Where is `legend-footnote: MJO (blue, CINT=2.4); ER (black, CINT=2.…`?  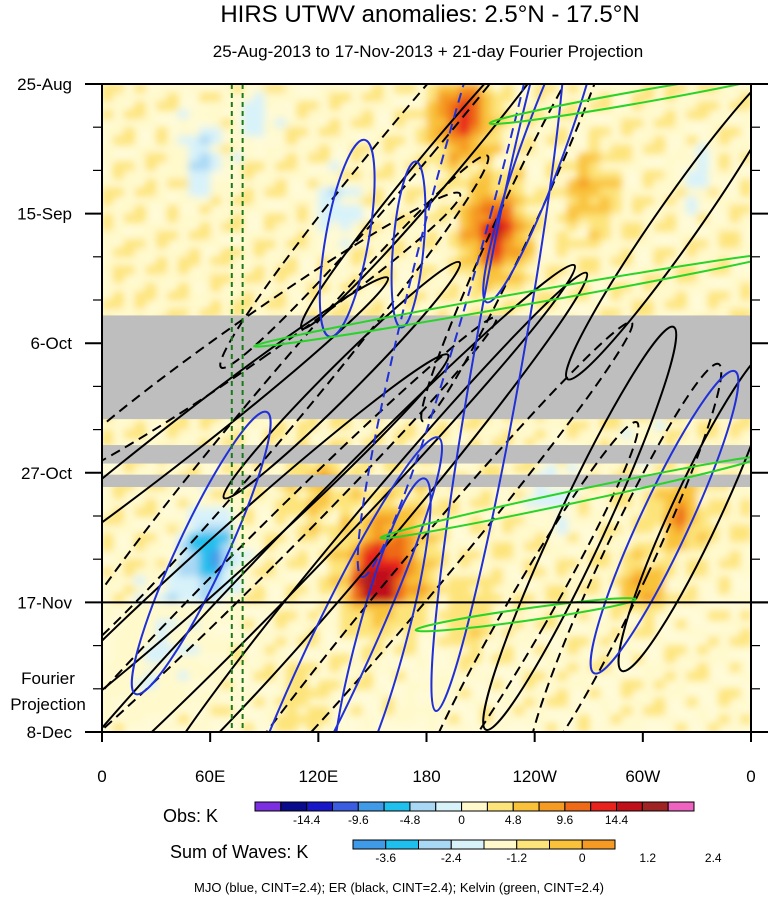 legend-footnote: MJO (blue, CINT=2.4); ER (black, CINT=2.… is located at coordinates (399, 887).